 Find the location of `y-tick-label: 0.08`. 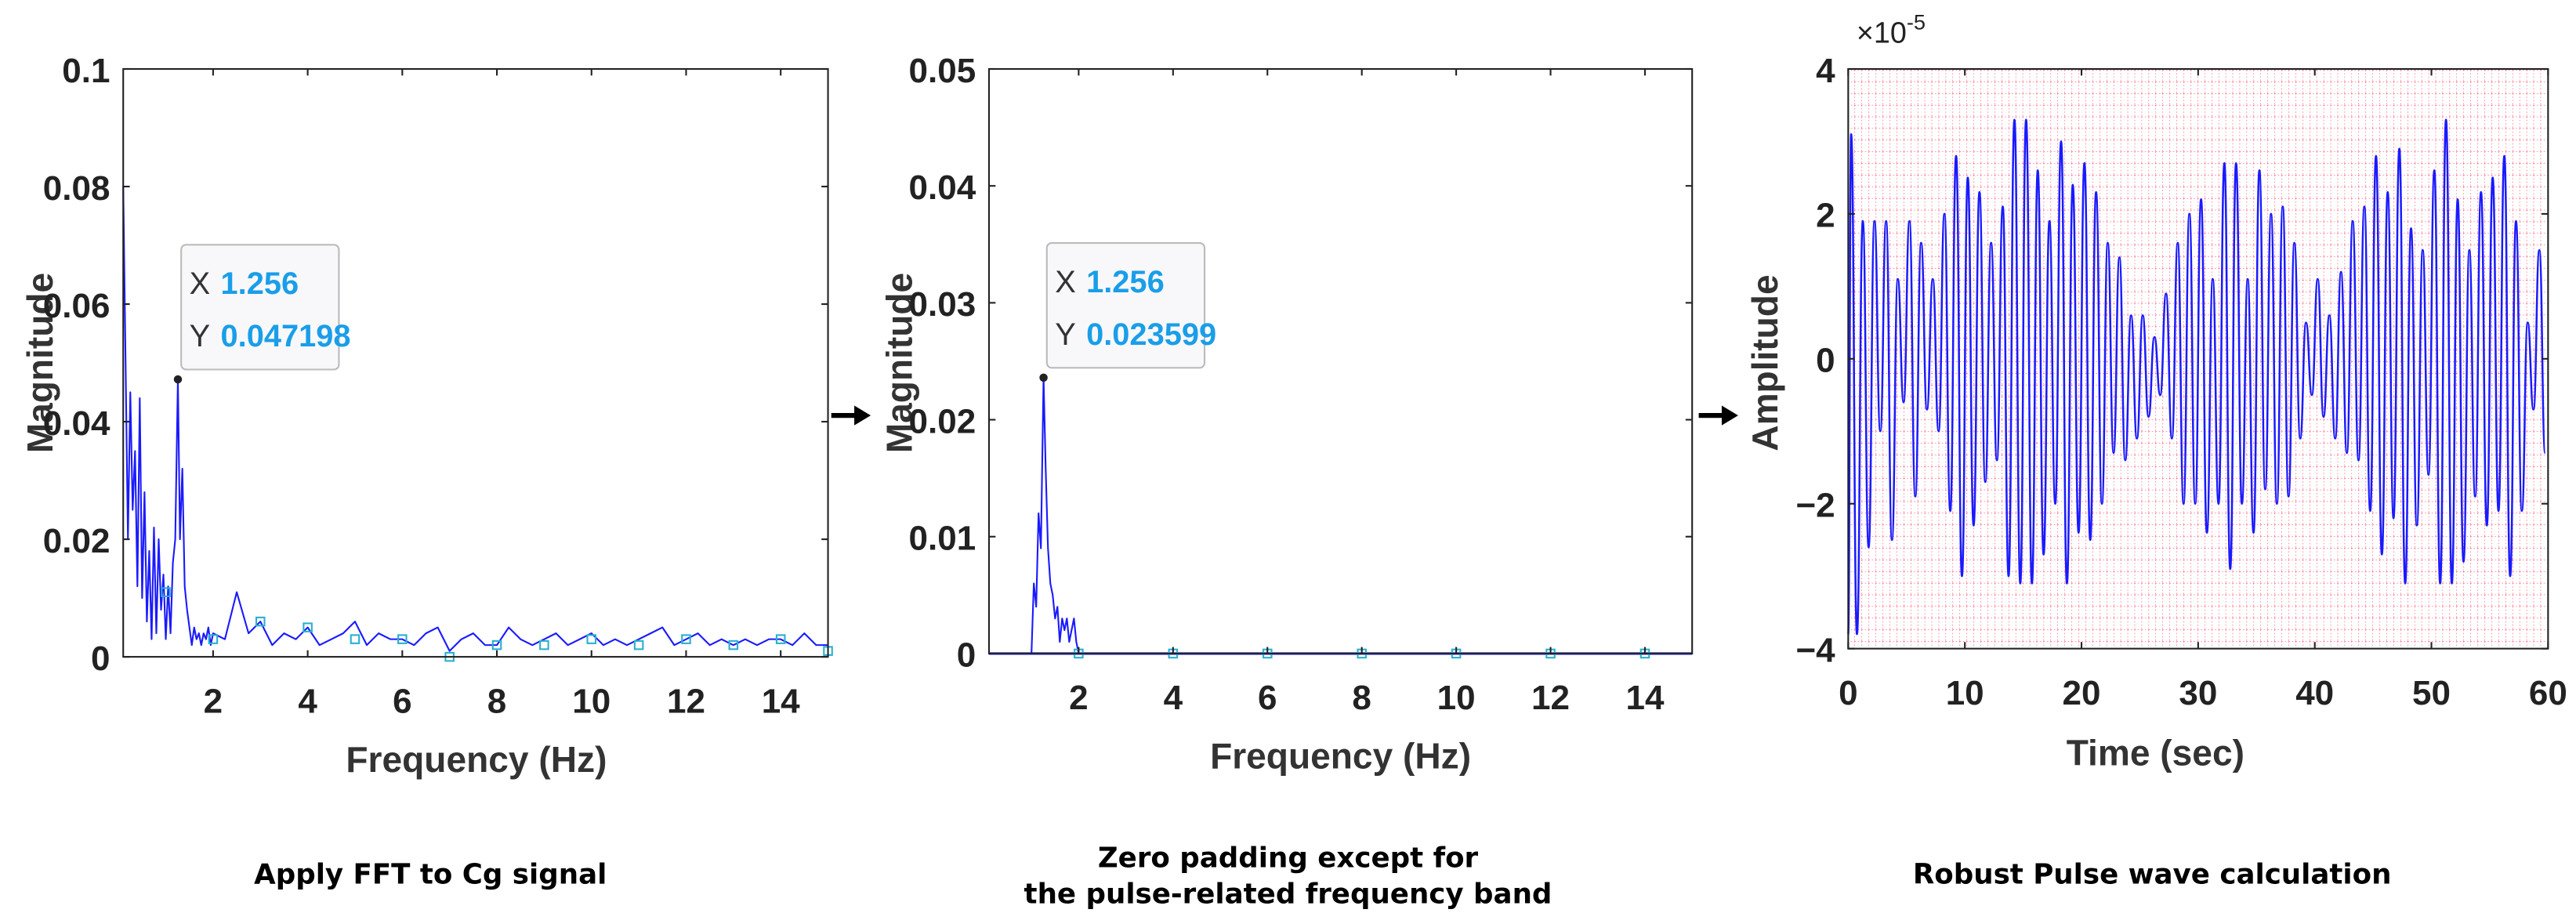

y-tick-label: 0.08 is located at coordinates (77, 188).